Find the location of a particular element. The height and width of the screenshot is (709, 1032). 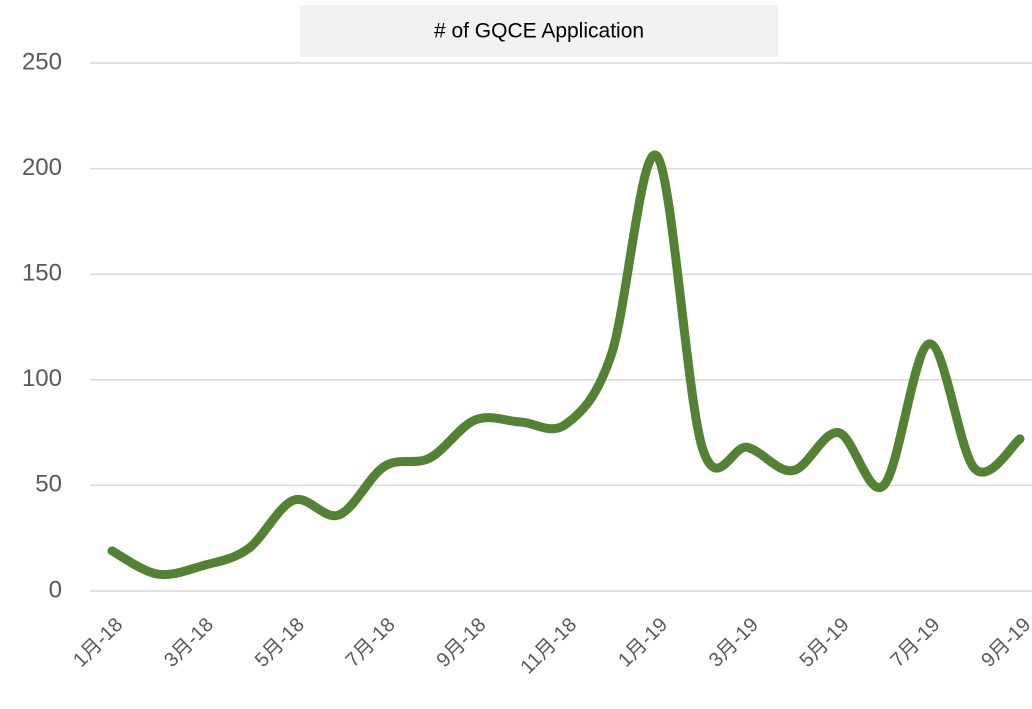

y-tick-label: 200 is located at coordinates (42, 167).